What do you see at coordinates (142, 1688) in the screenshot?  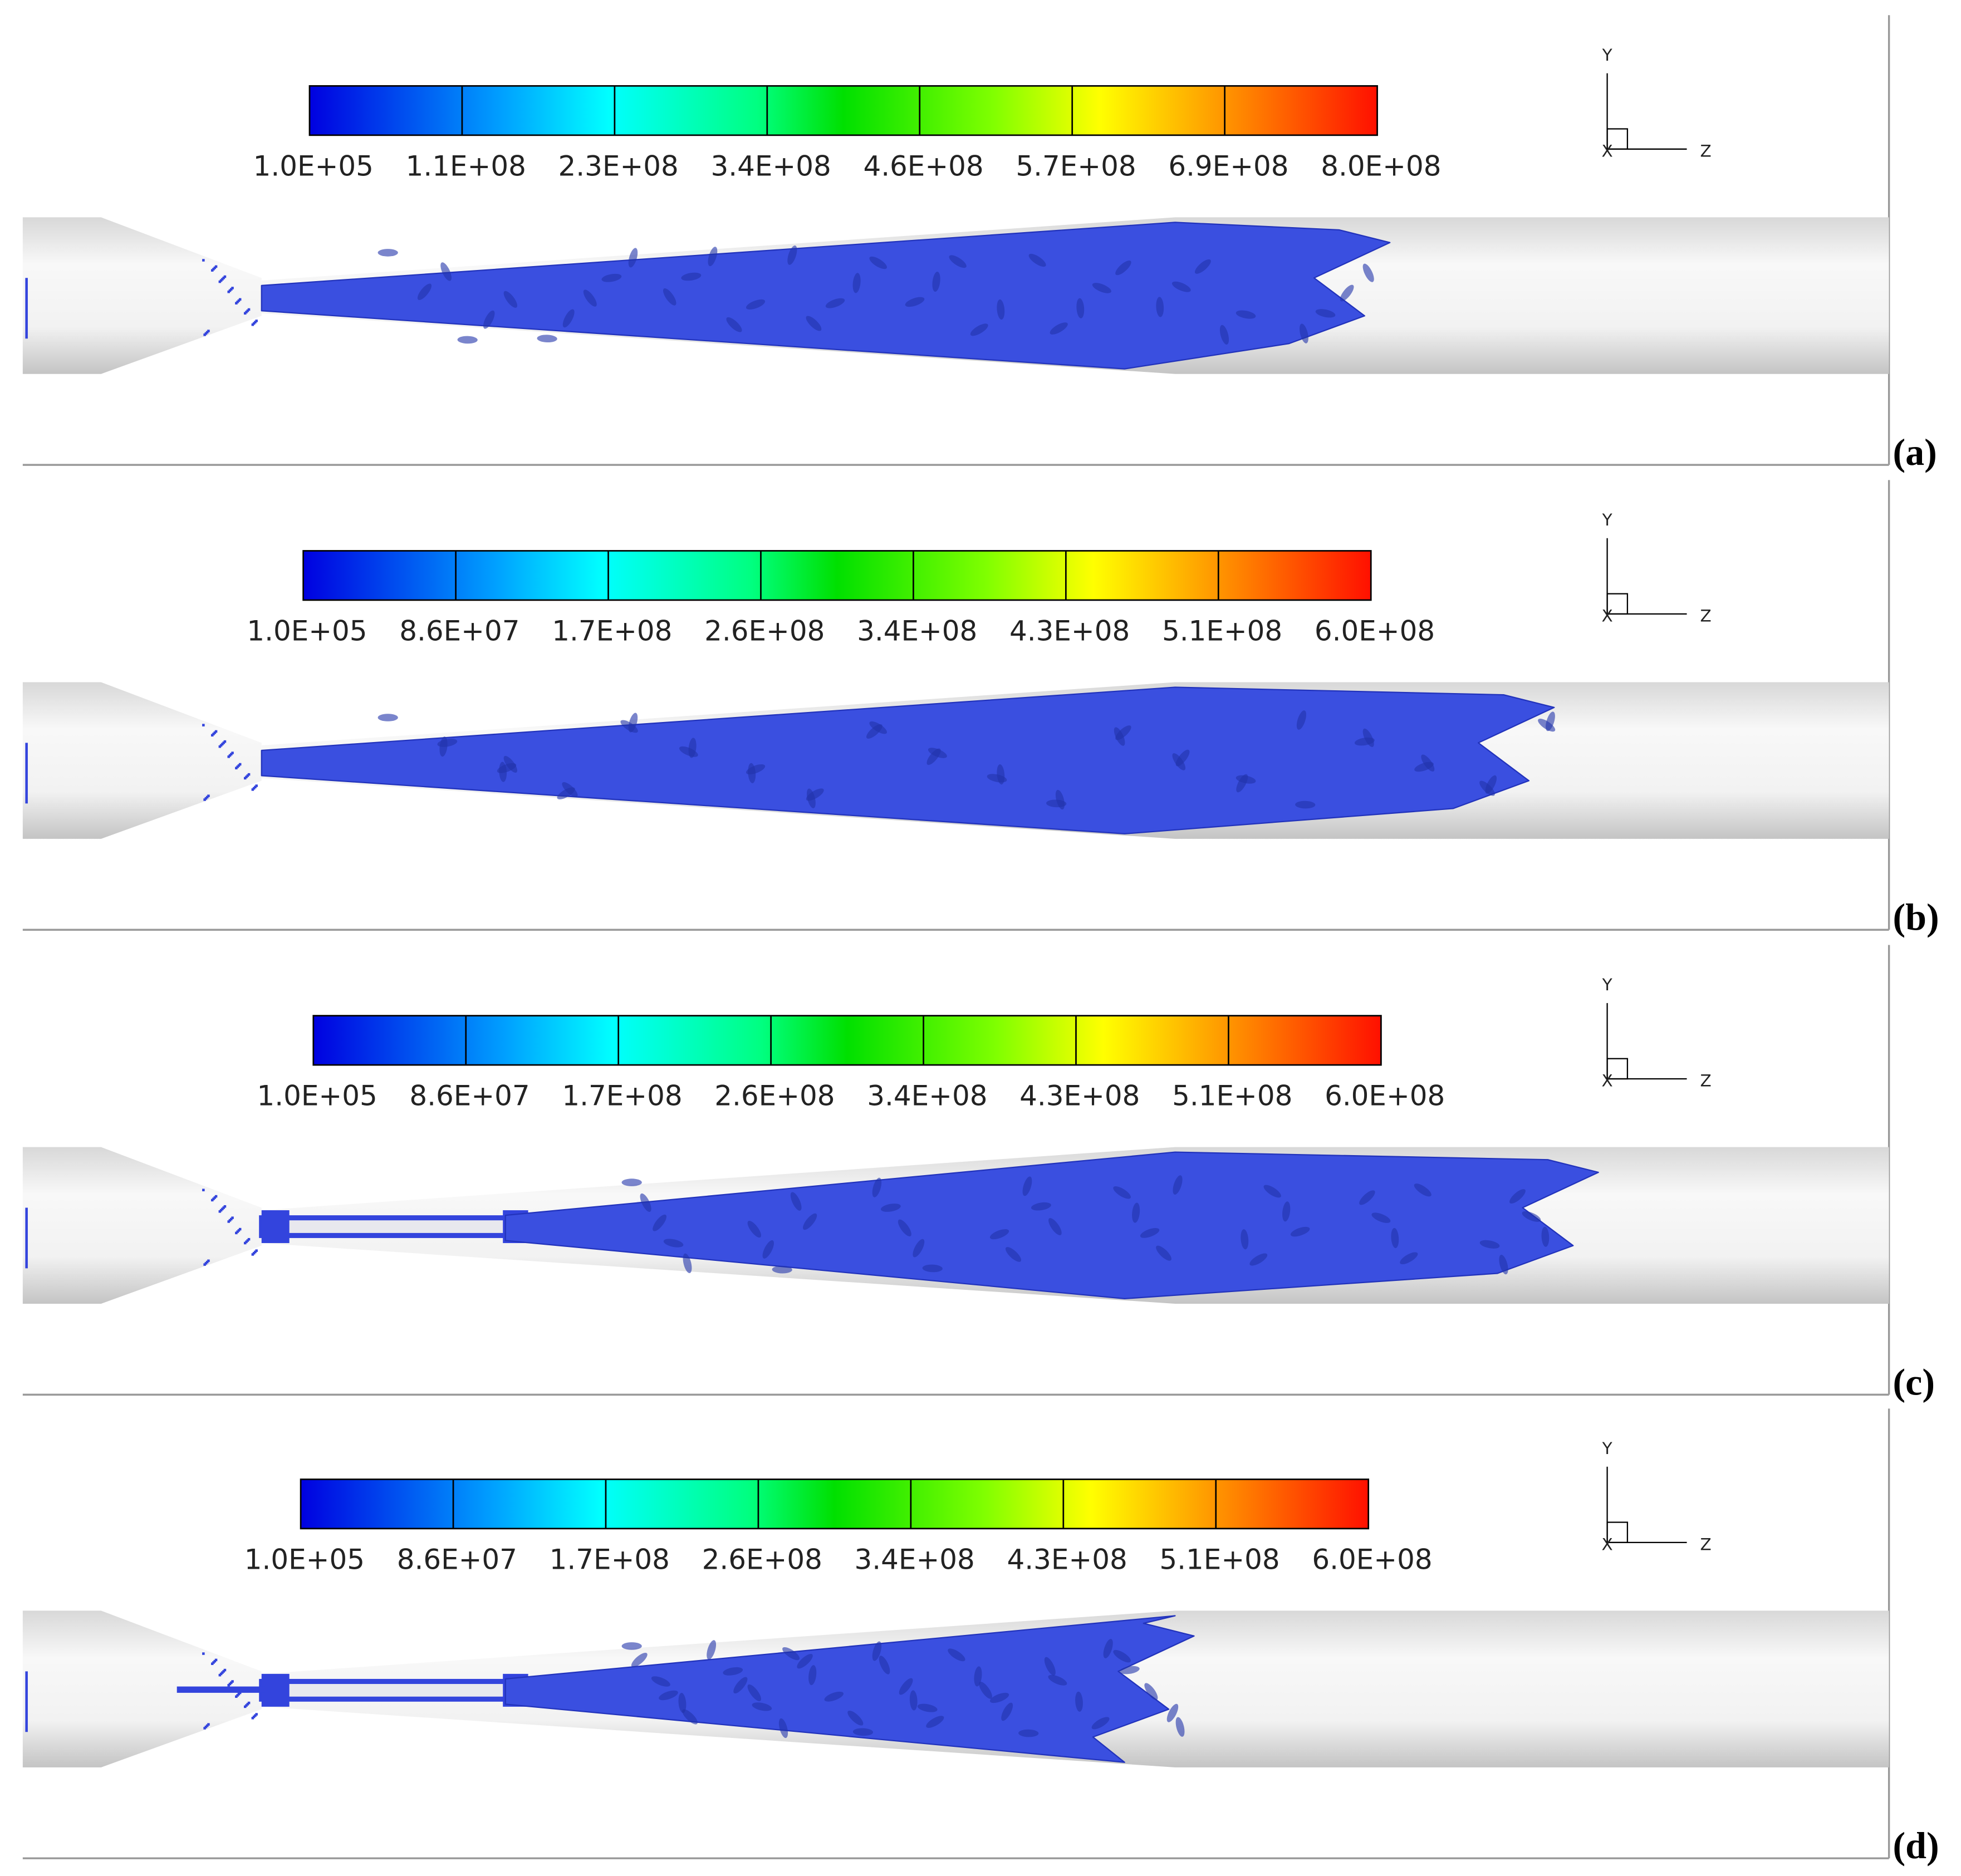 I see `pipe` at bounding box center [142, 1688].